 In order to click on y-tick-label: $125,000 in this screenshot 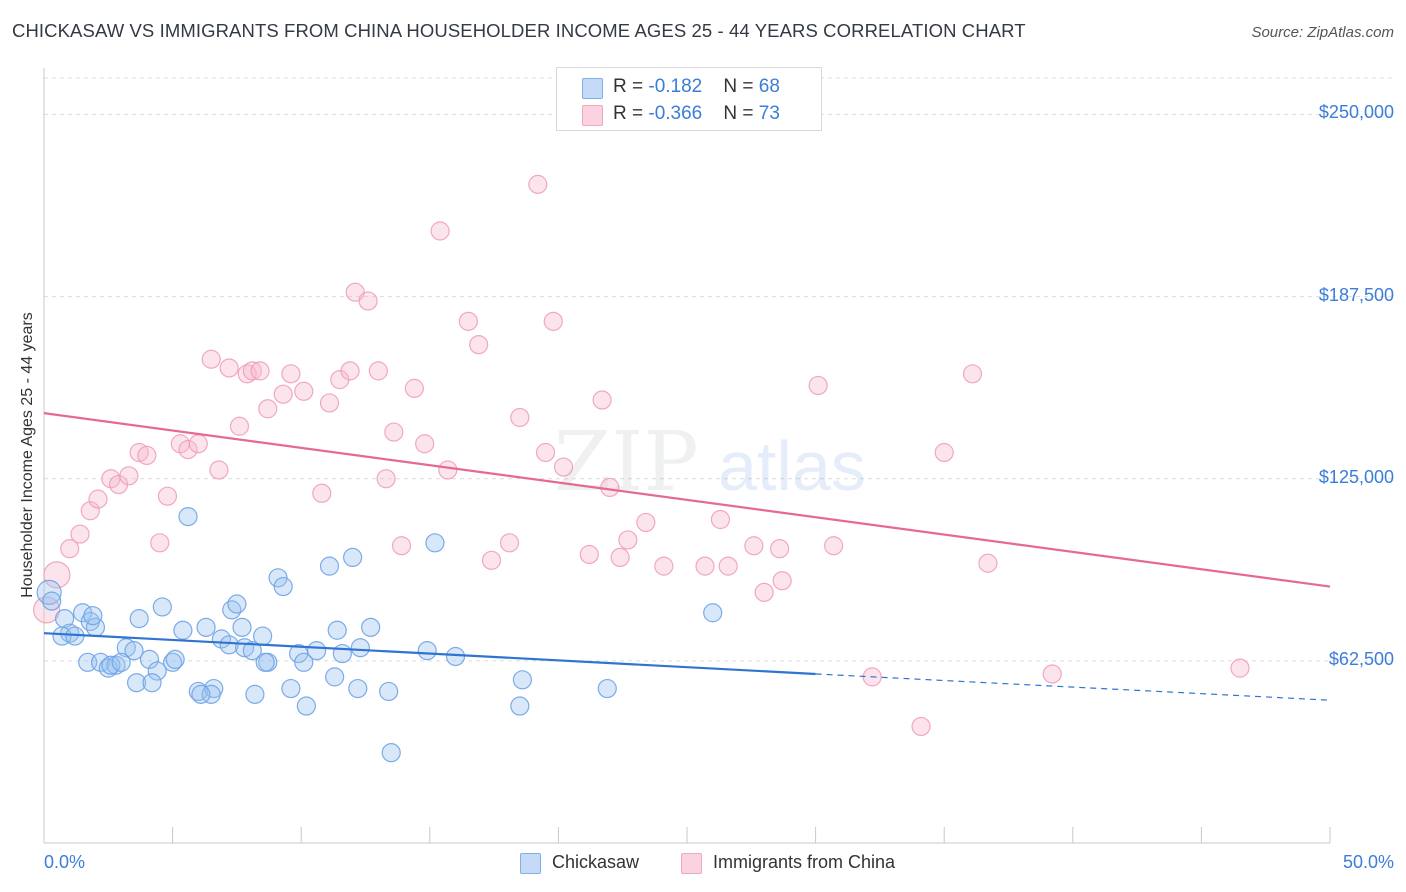, I will do `click(1356, 476)`.